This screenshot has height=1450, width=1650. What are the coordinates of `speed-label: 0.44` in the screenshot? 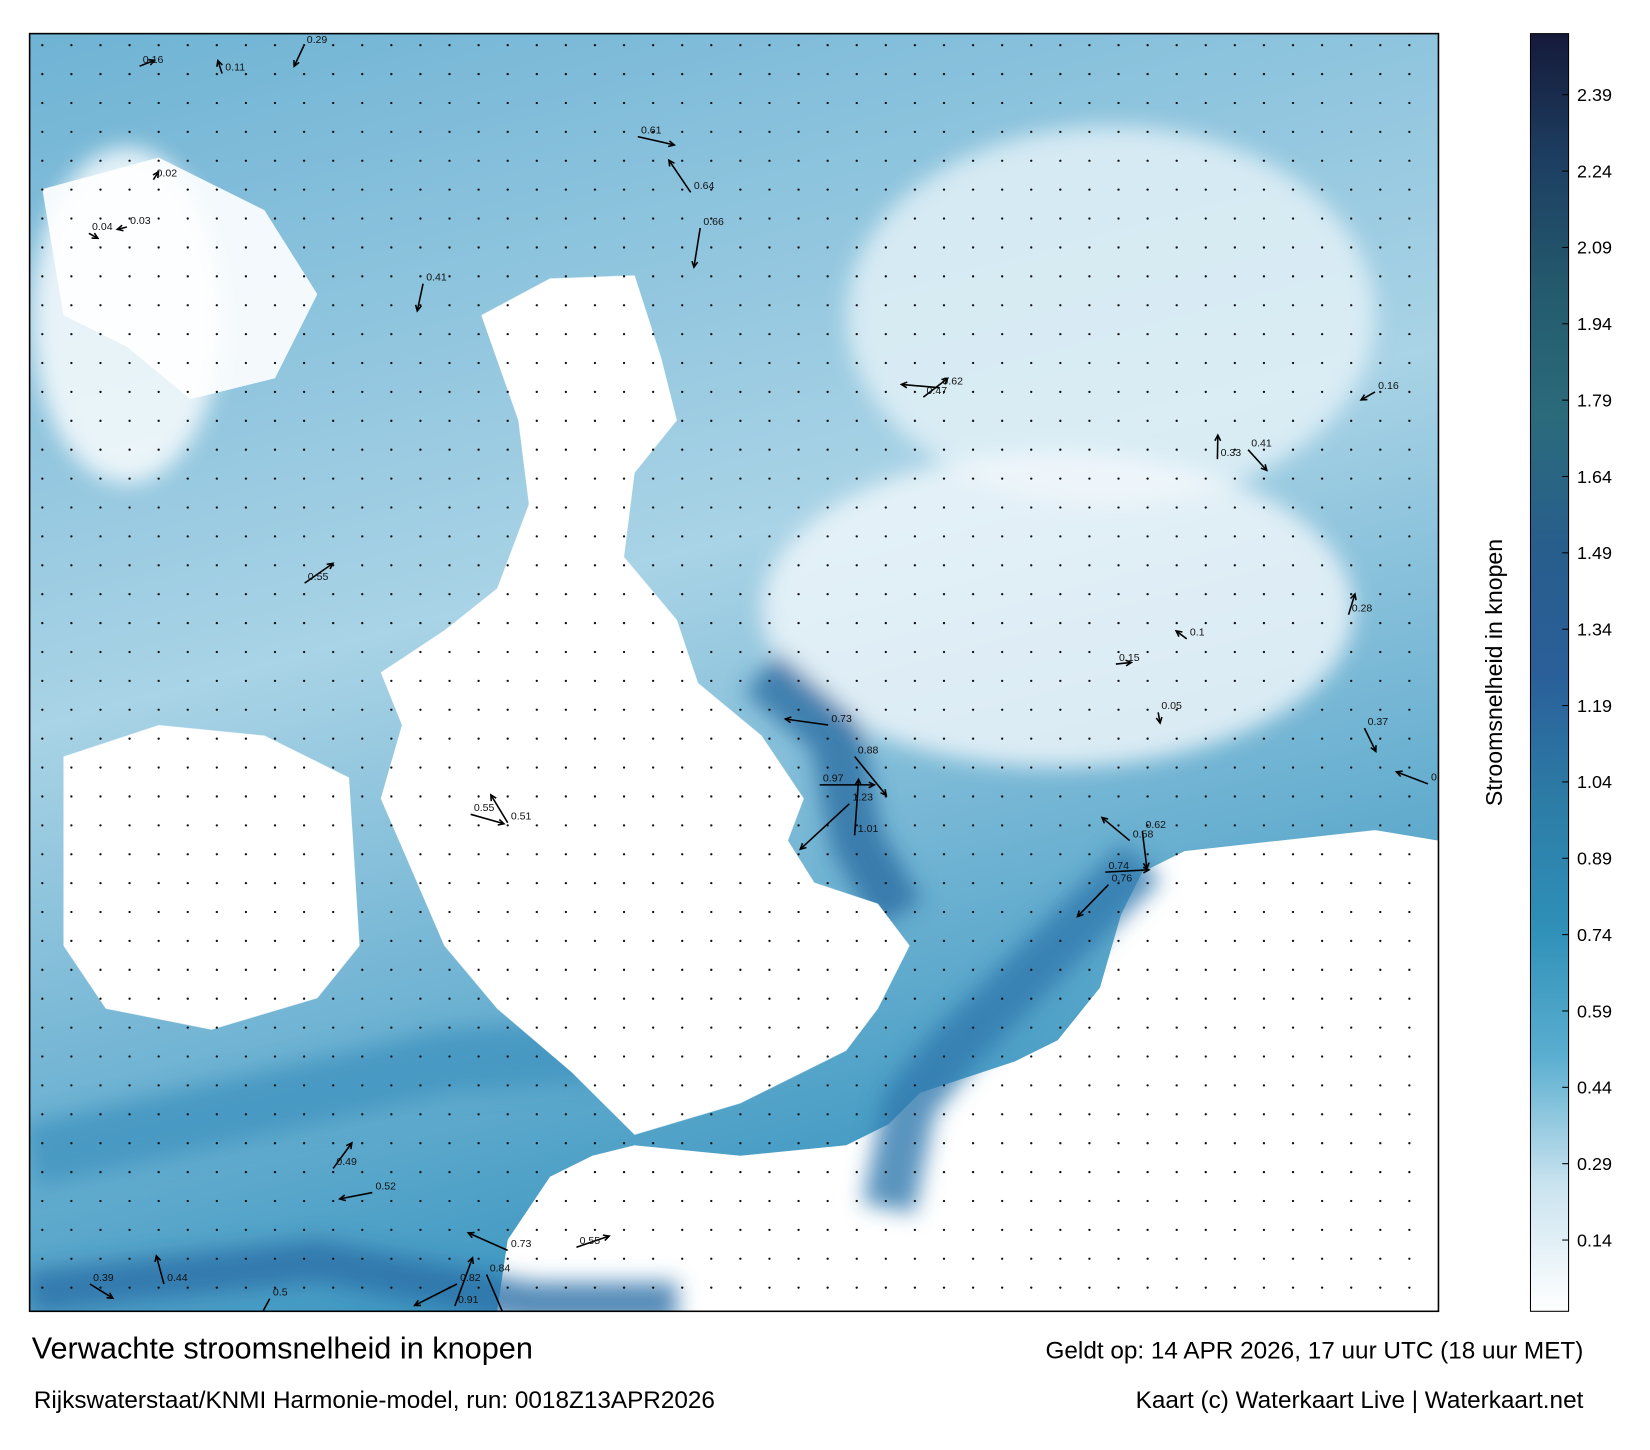 It's located at (177, 1278).